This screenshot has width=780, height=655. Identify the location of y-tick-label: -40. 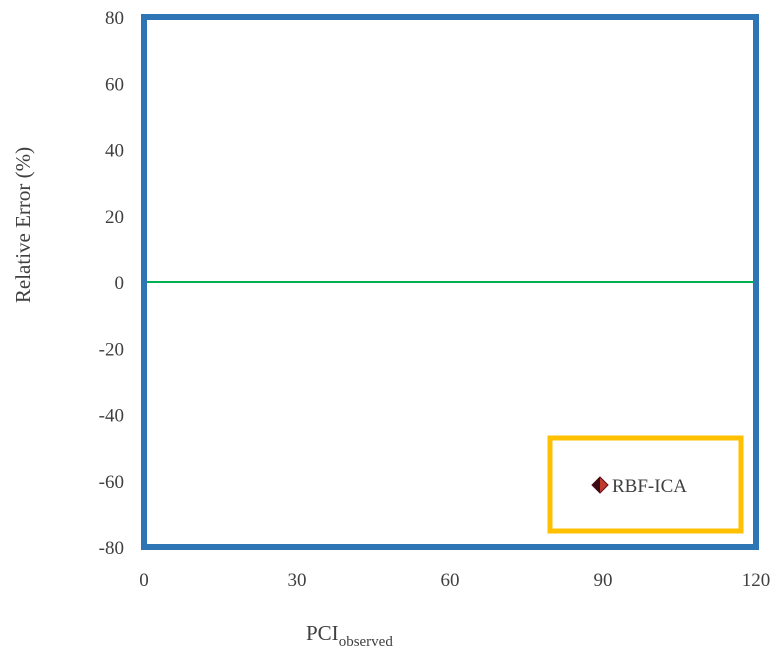
(111, 416).